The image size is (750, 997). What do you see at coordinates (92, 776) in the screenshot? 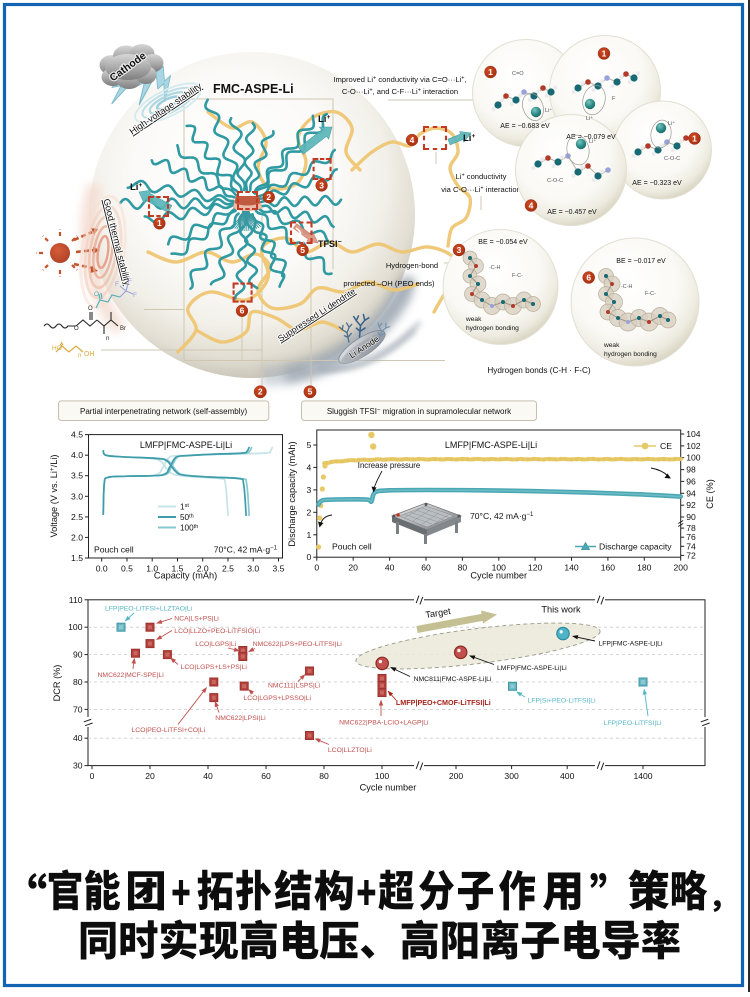
I see `svg-text: 0` at bounding box center [92, 776].